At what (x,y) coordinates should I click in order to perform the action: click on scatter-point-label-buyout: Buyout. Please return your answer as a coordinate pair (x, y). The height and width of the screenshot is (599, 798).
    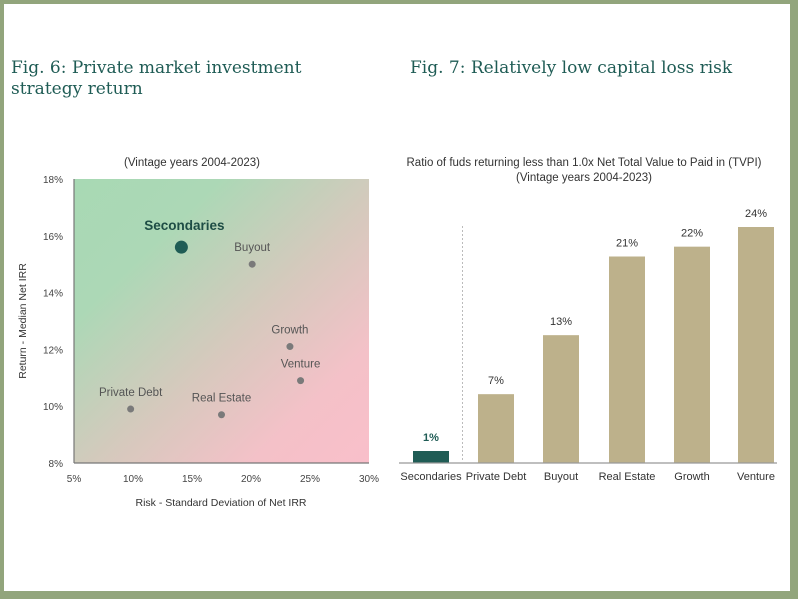
    Looking at the image, I should click on (252, 248).